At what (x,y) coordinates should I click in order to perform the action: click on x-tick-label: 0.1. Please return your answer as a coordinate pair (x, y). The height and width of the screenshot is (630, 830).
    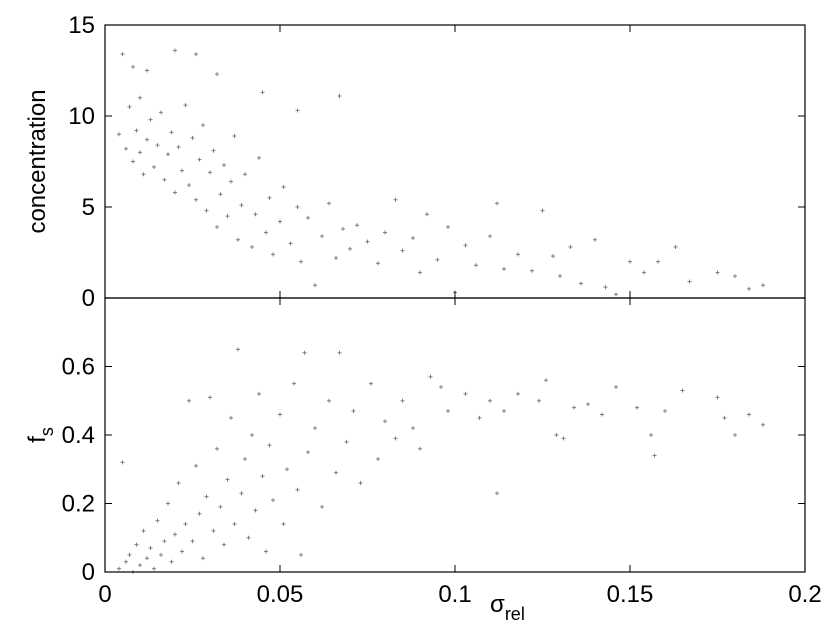
    Looking at the image, I should click on (454, 594).